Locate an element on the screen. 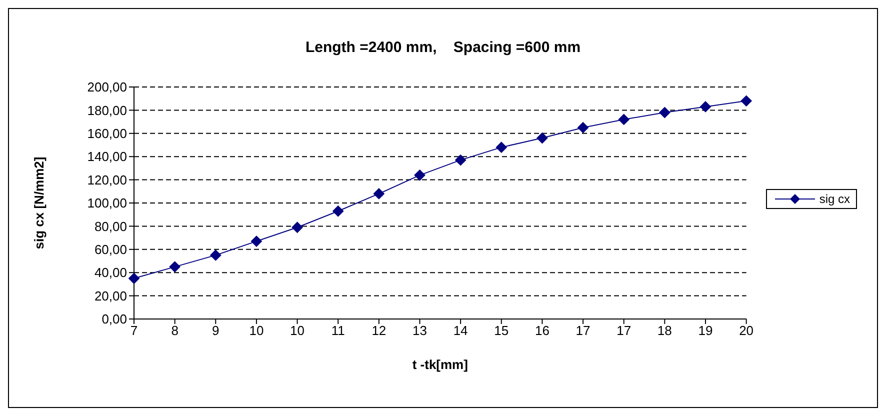 The image size is (887, 414). legend-label: sig cx is located at coordinates (834, 199).